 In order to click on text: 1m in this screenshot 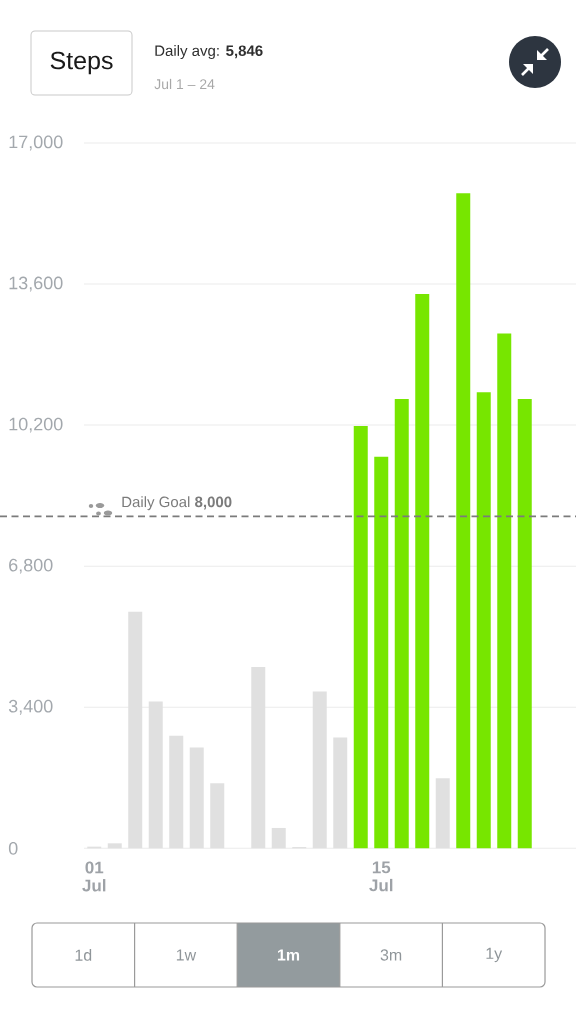, I will do `click(288, 955)`.